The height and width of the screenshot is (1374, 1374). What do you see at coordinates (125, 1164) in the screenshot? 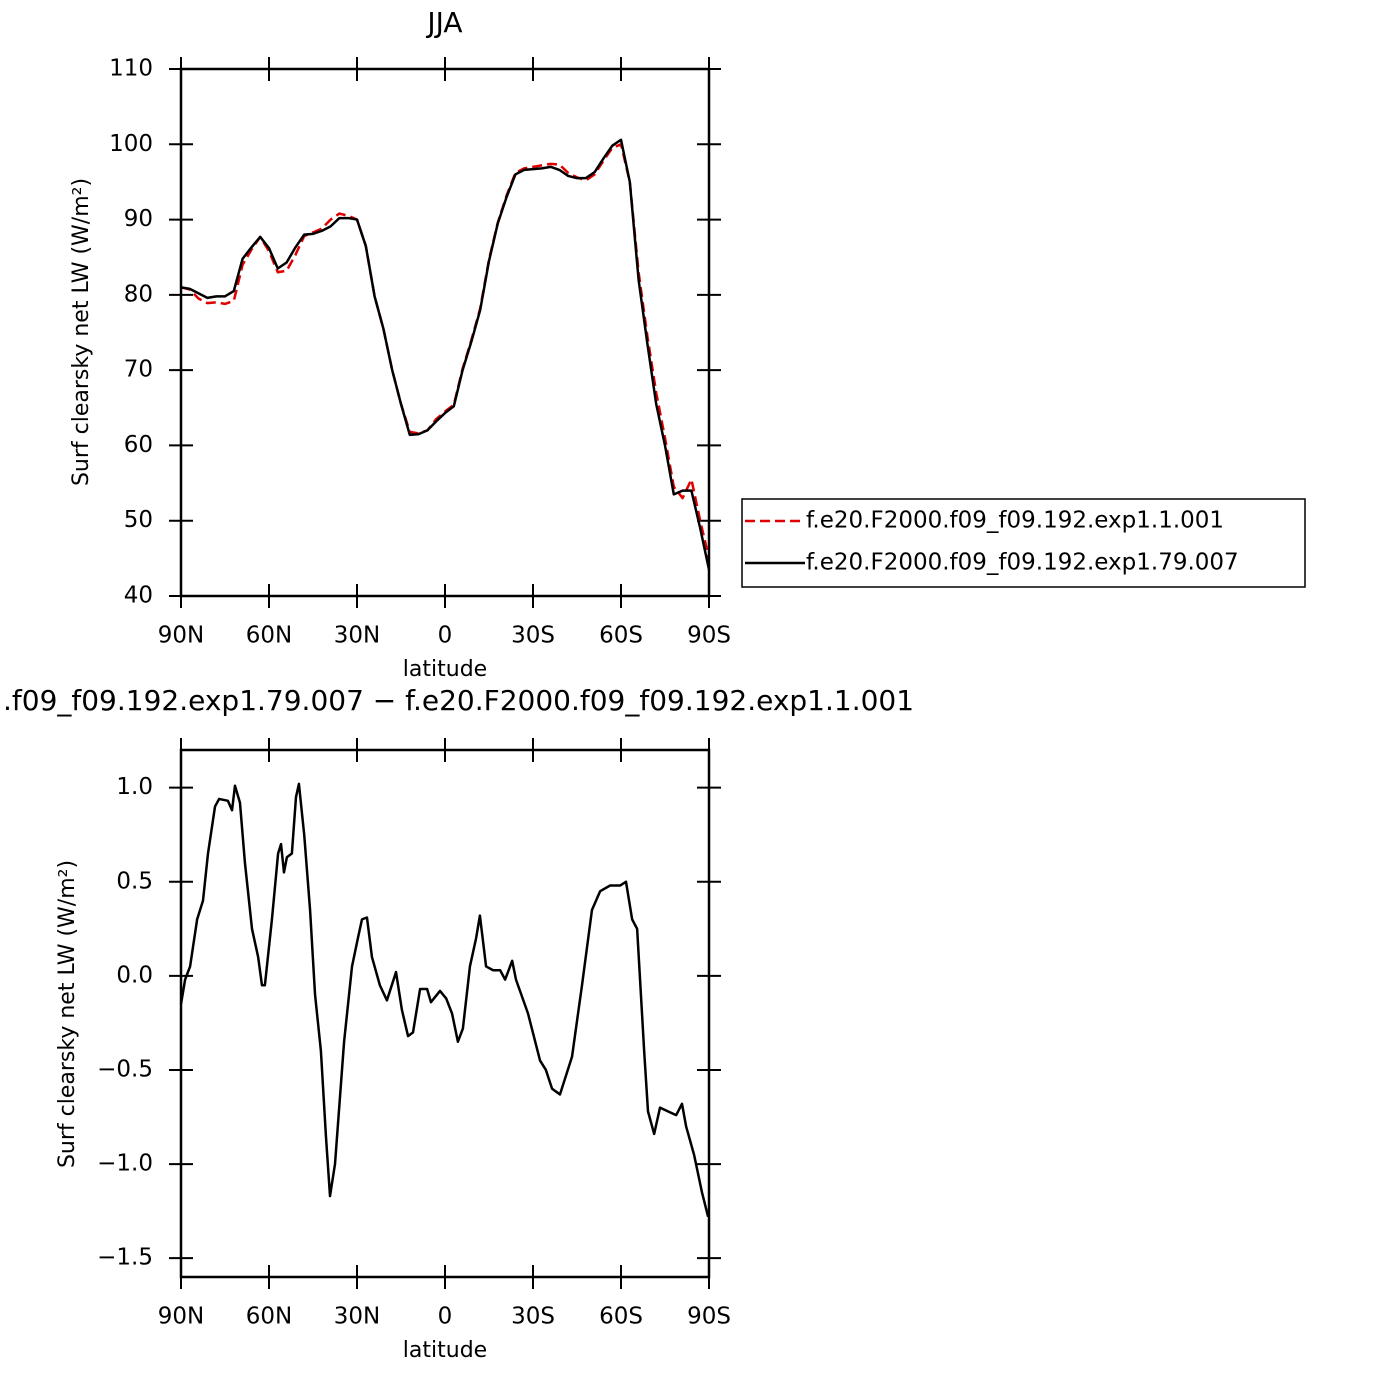
I see `y-tick-label: −1.0` at bounding box center [125, 1164].